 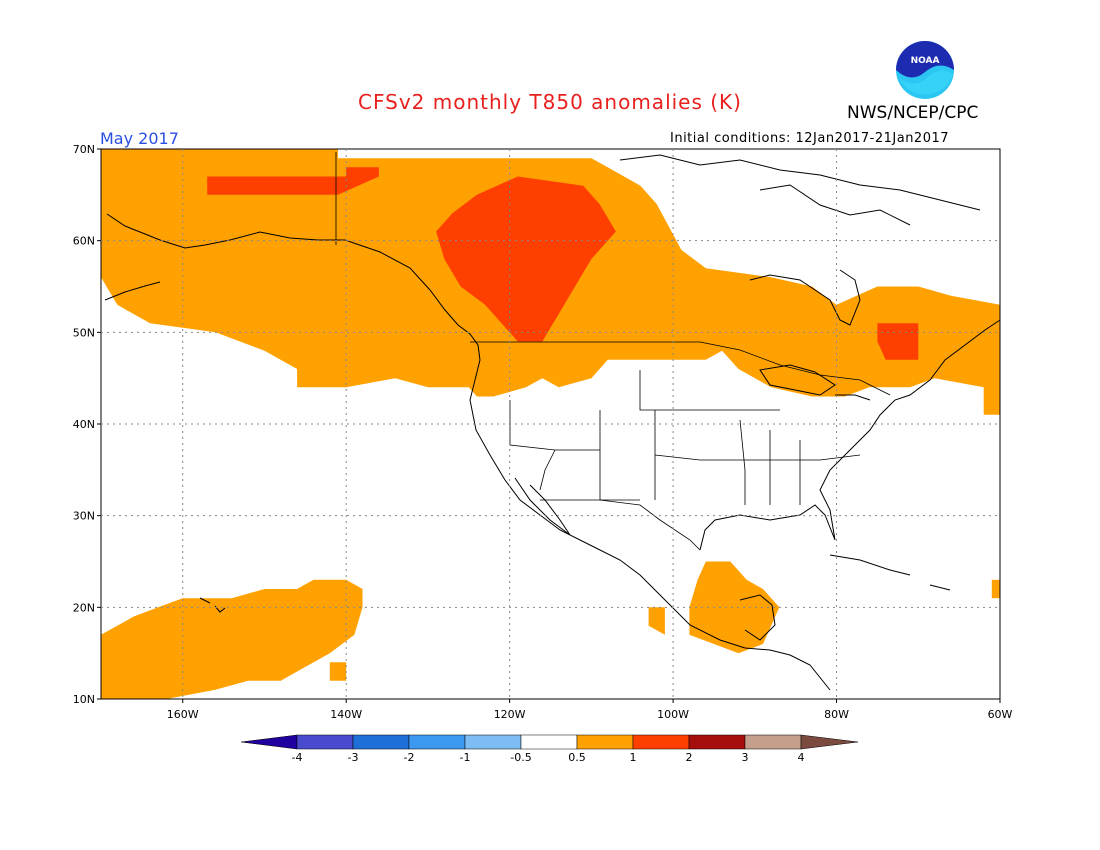 I want to click on lat-tick-label: 70N, so click(x=84, y=149).